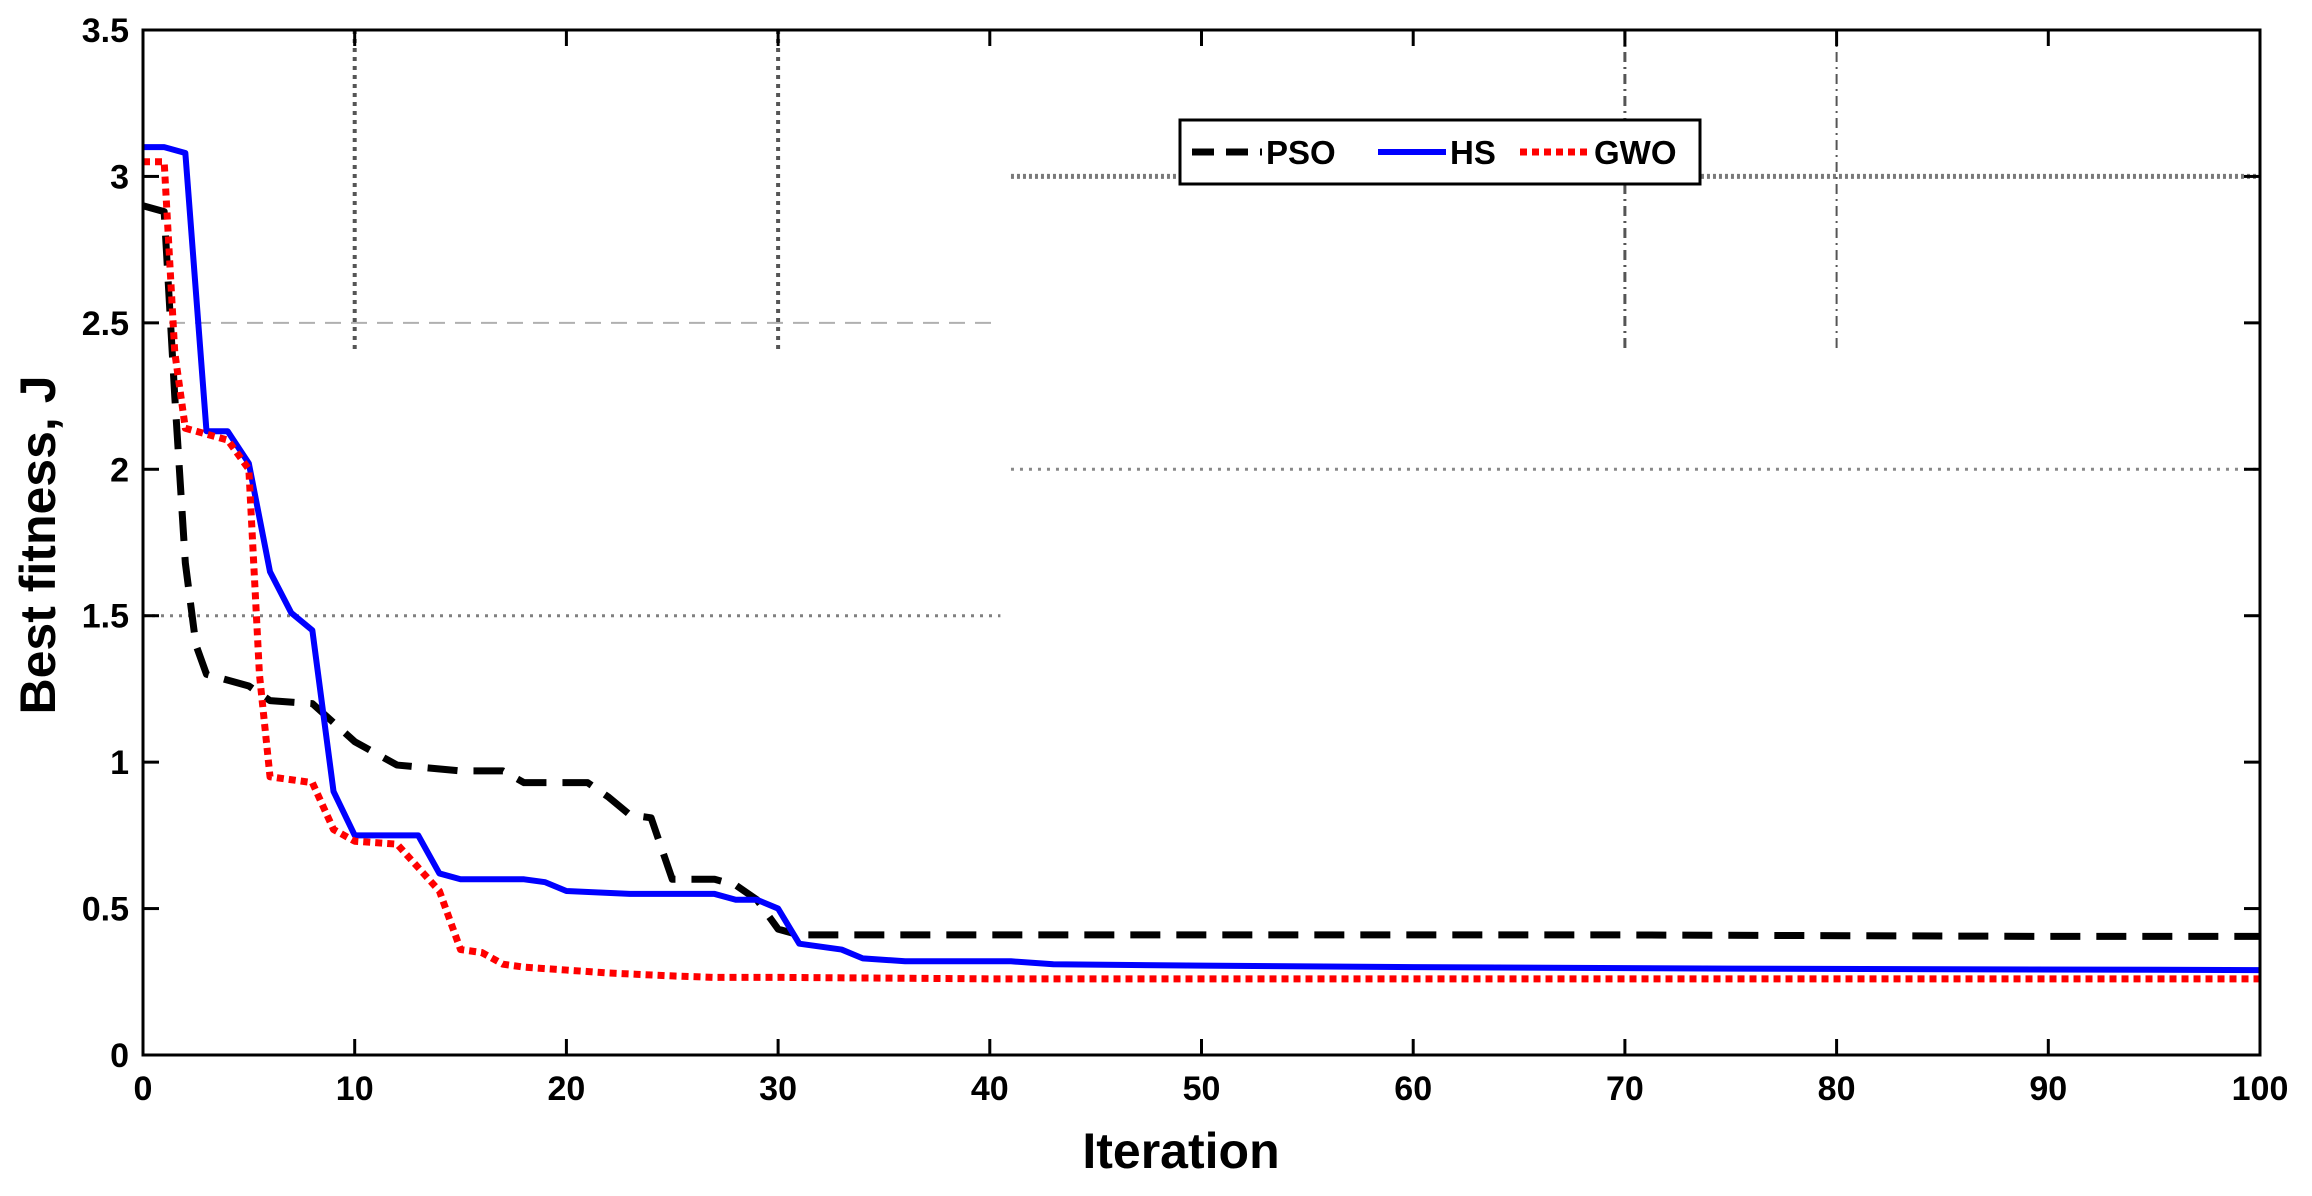 Image resolution: width=2312 pixels, height=1196 pixels. I want to click on x-tick-label: 0, so click(143, 1089).